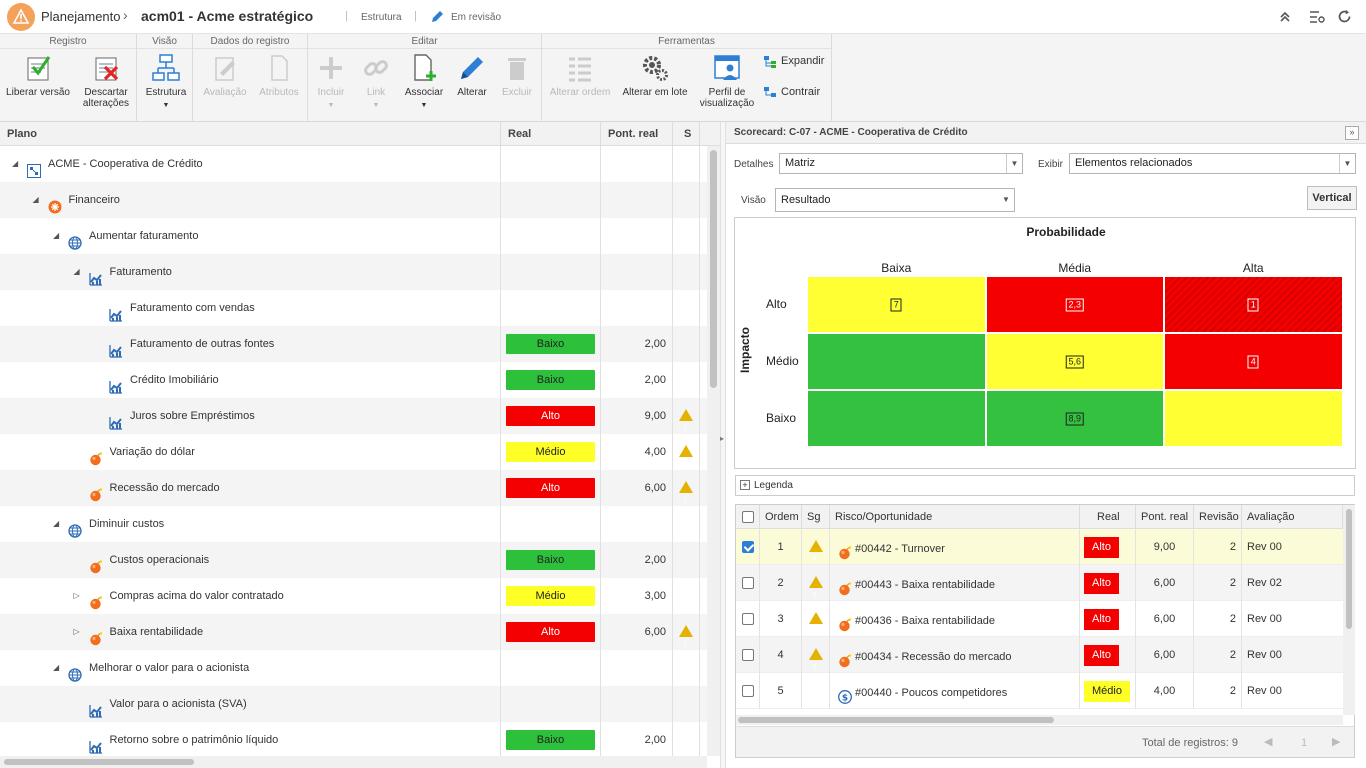 This screenshot has height=768, width=1366. Describe the element at coordinates (1075, 304) in the screenshot. I see `matrix-cell-count: 2,3` at that location.